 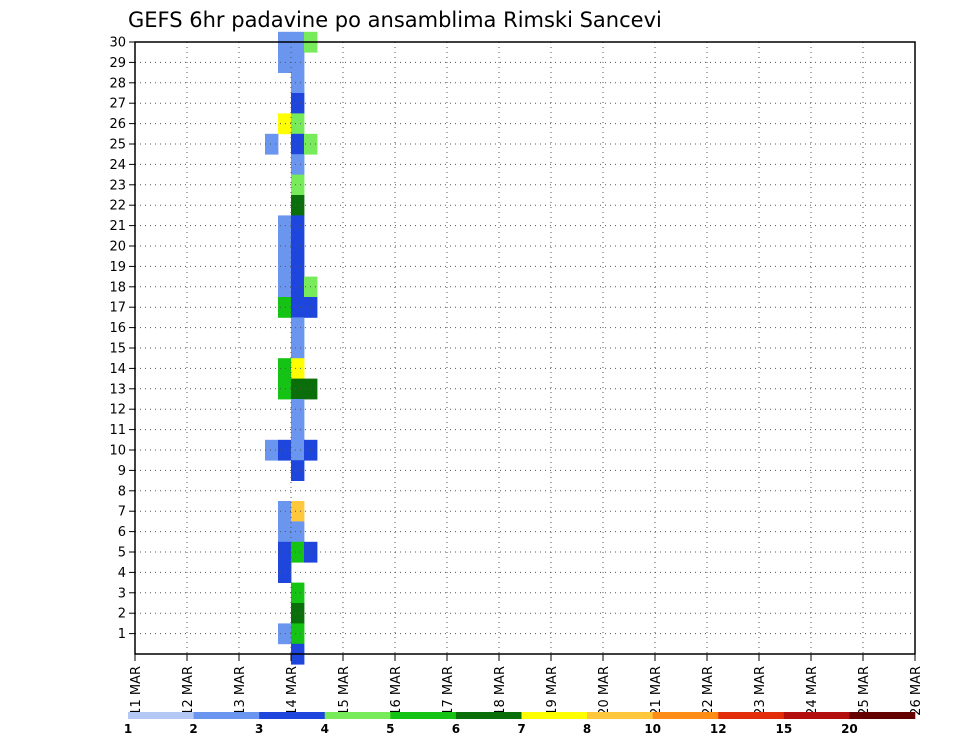 What do you see at coordinates (292, 691) in the screenshot?
I see `x-tick-label: 14 MAR` at bounding box center [292, 691].